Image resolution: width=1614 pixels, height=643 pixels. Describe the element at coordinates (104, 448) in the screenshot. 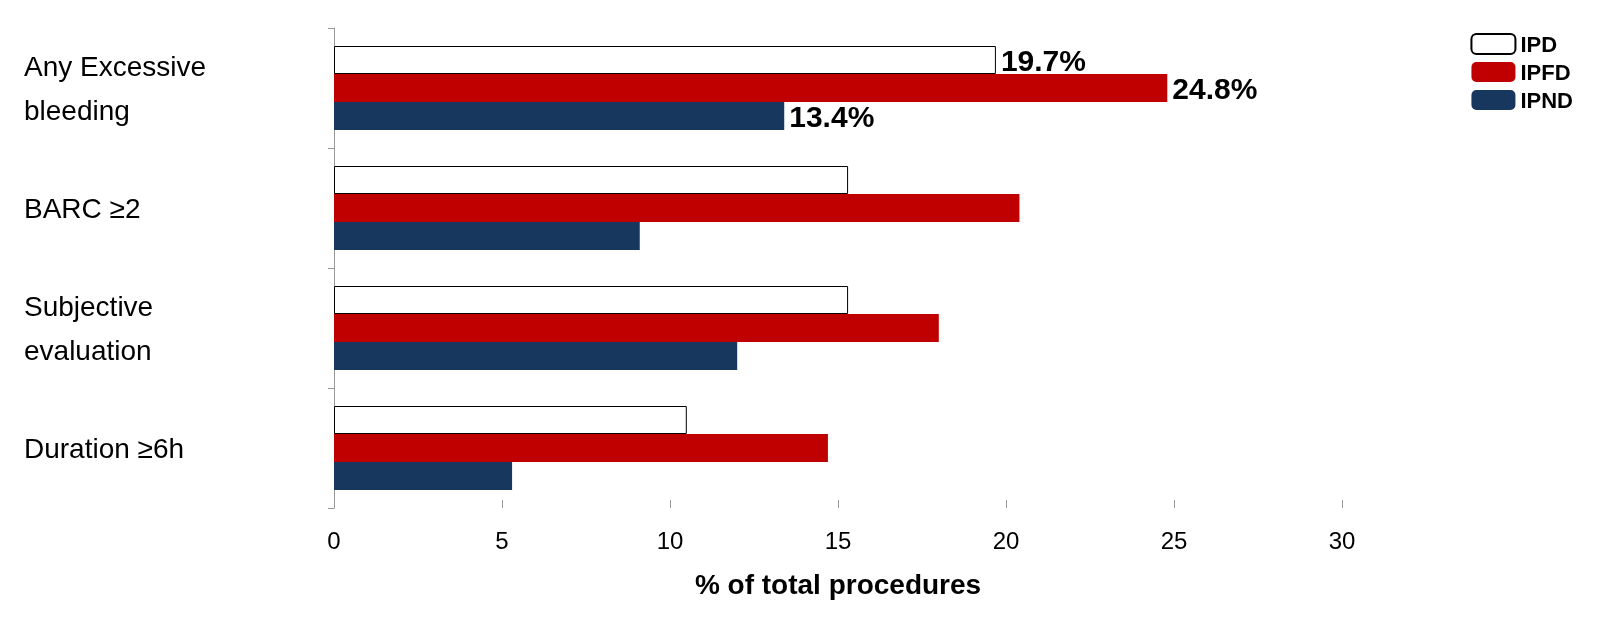

I see `y-tick-label: Duration ≥6h` at that location.